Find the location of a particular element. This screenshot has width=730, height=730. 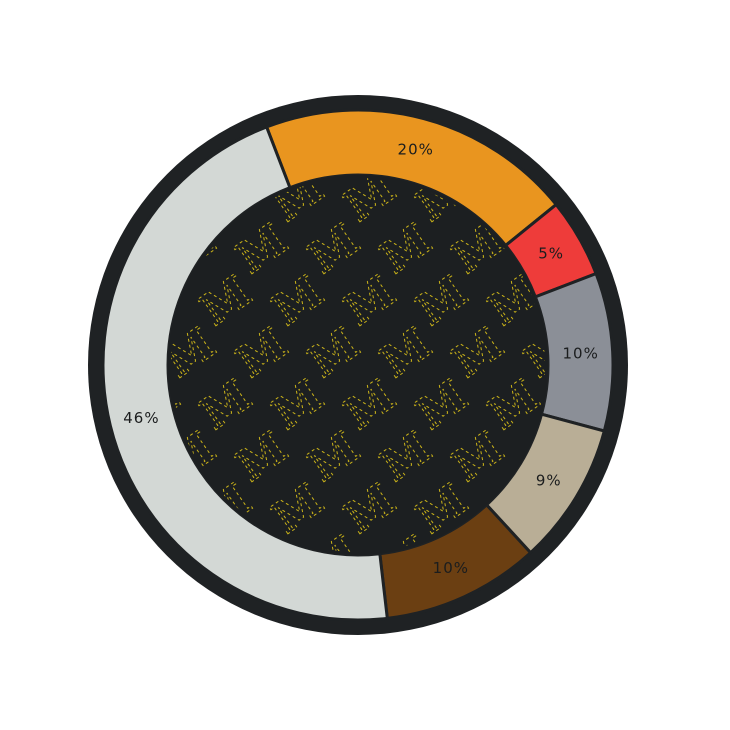

slice-label-0: 20% is located at coordinates (416, 150).